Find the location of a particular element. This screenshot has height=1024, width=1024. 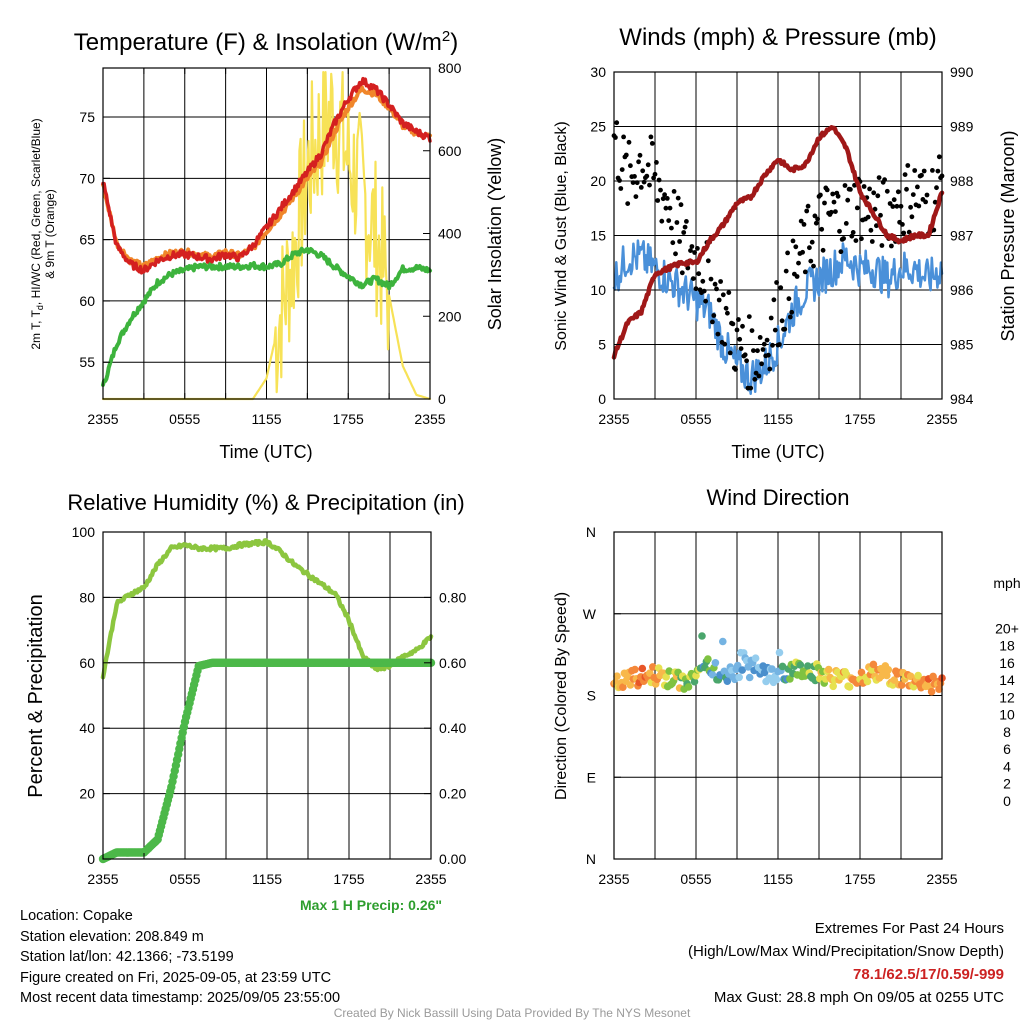

temperature-xtick-label-2: 1155 is located at coordinates (266, 419).